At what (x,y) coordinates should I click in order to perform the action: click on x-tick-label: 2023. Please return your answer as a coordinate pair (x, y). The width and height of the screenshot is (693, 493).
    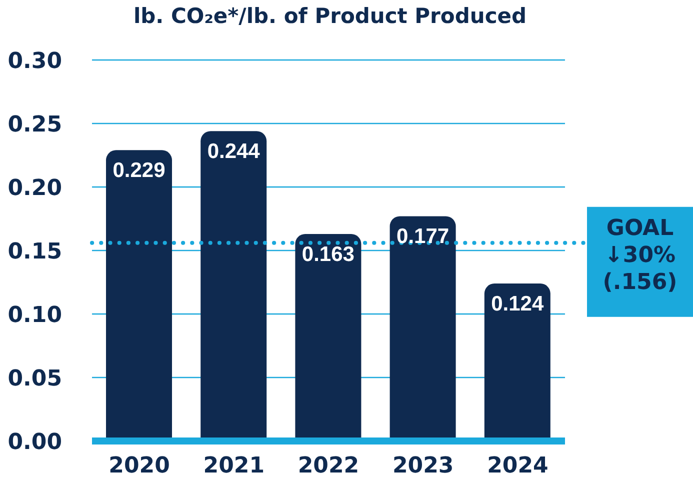
    Looking at the image, I should click on (423, 466).